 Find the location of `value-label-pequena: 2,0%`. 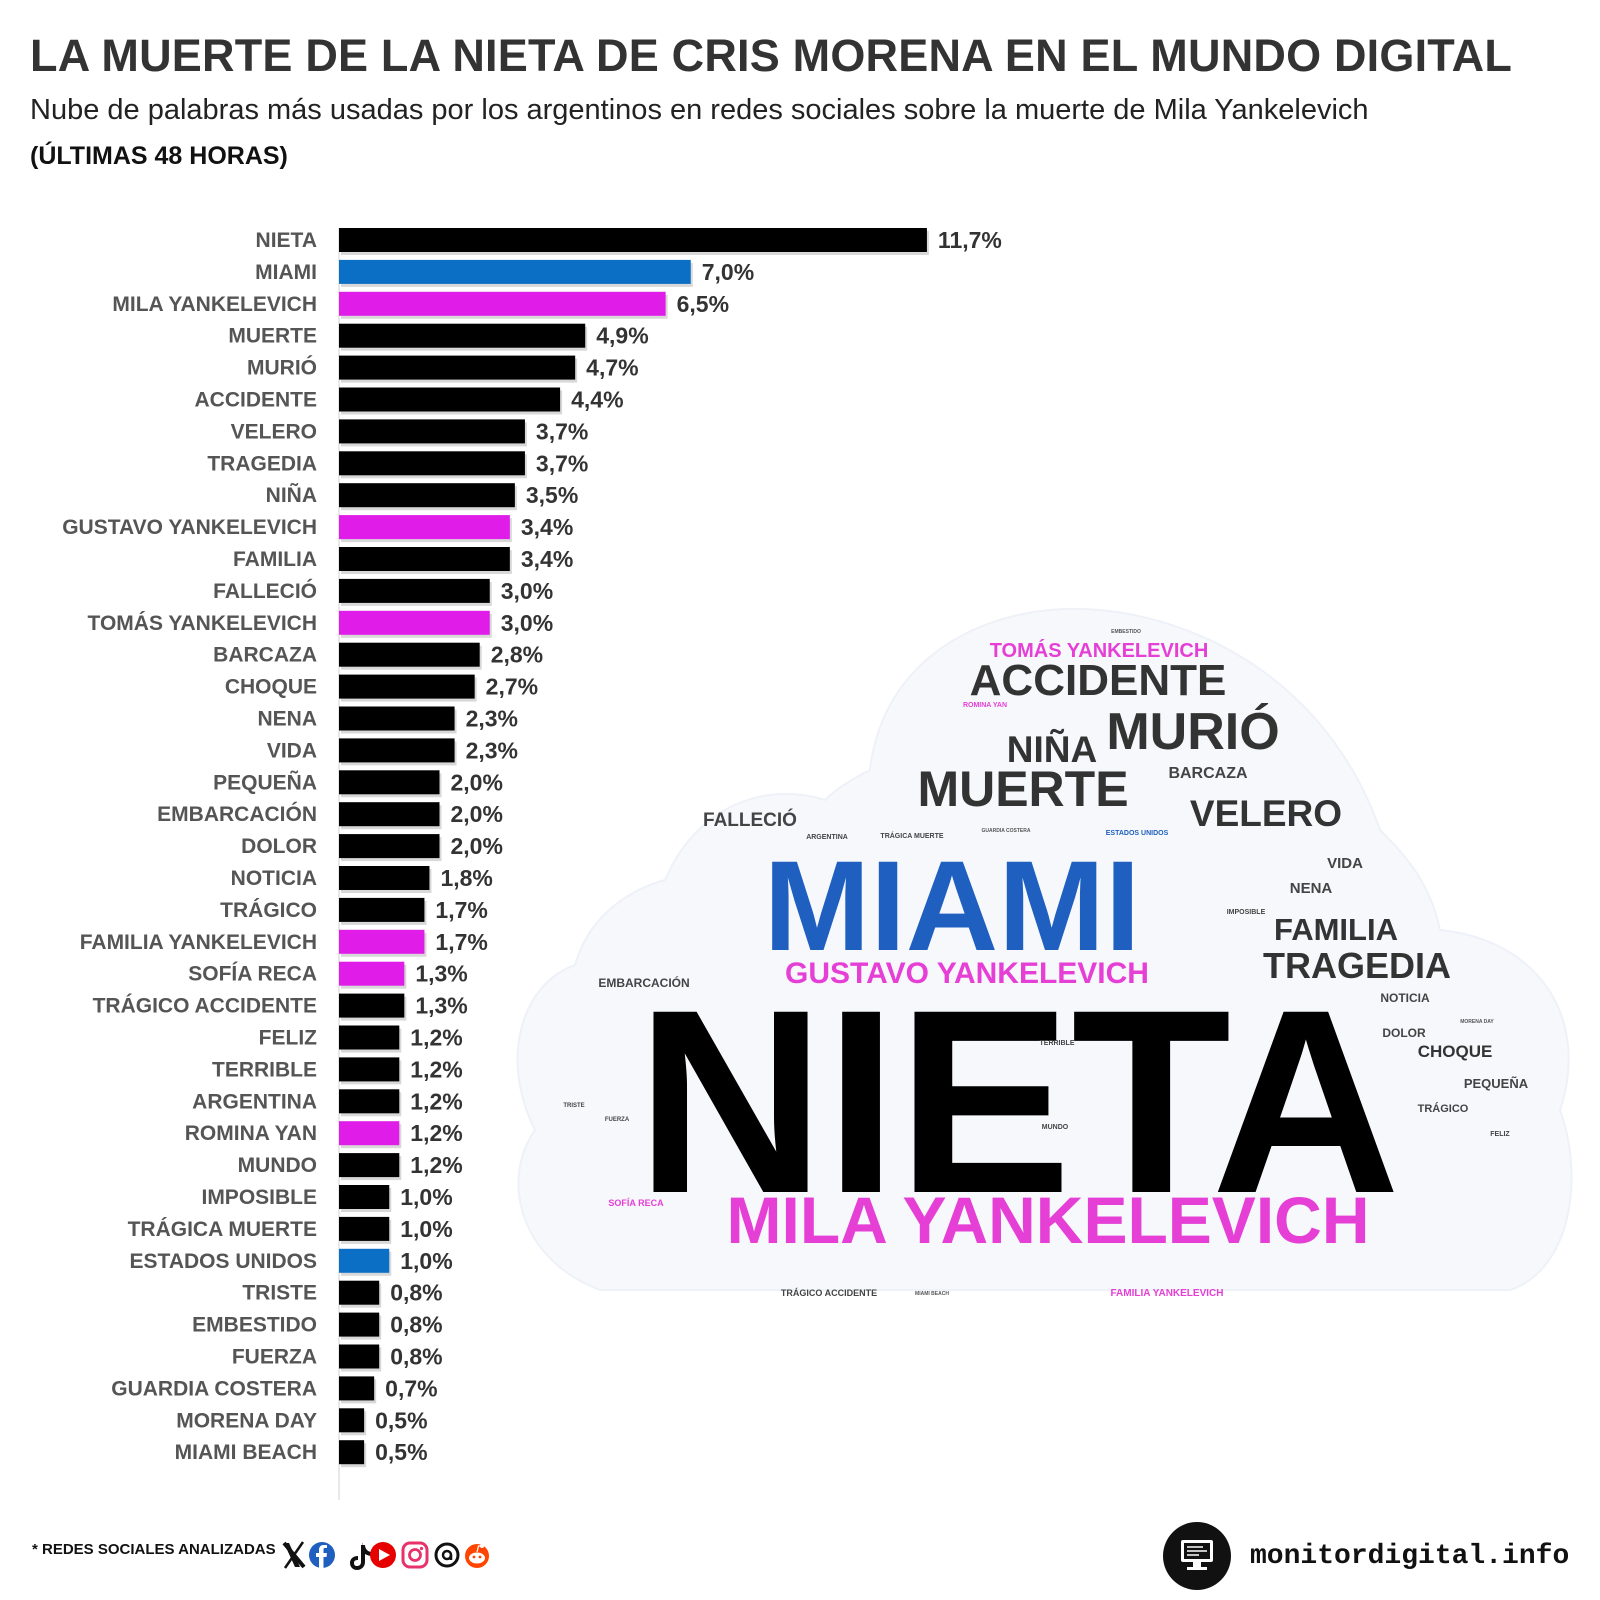

value-label-pequena: 2,0% is located at coordinates (477, 782).